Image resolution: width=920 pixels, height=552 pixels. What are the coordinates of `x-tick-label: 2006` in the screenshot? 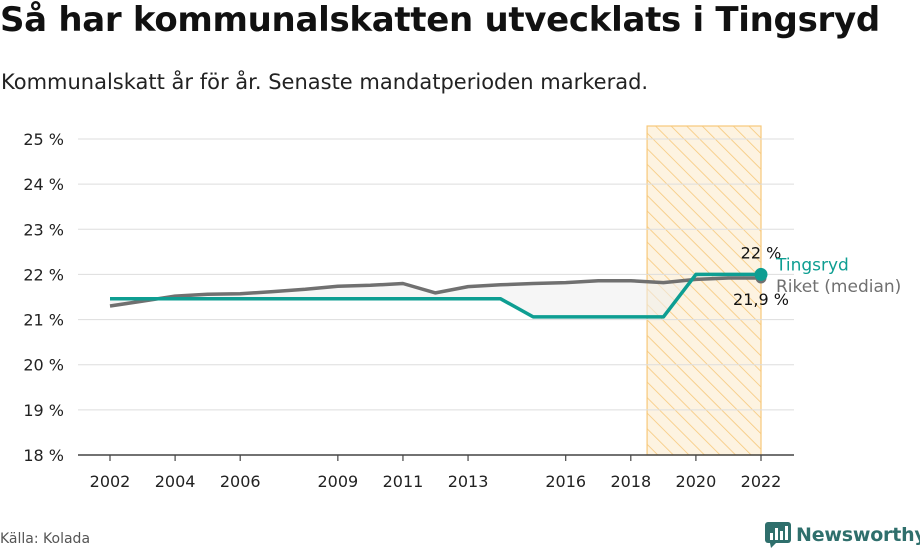 It's located at (240, 481).